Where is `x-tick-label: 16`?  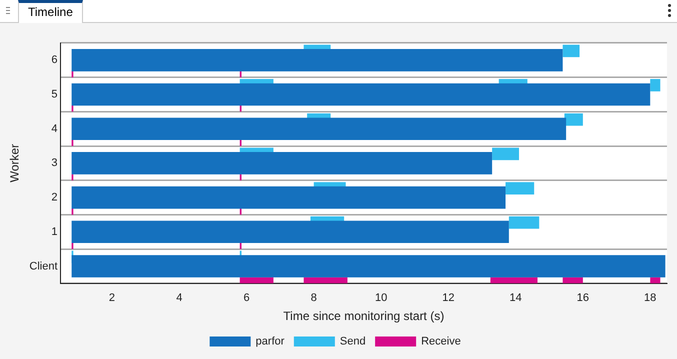
x-tick-label: 16 is located at coordinates (583, 298).